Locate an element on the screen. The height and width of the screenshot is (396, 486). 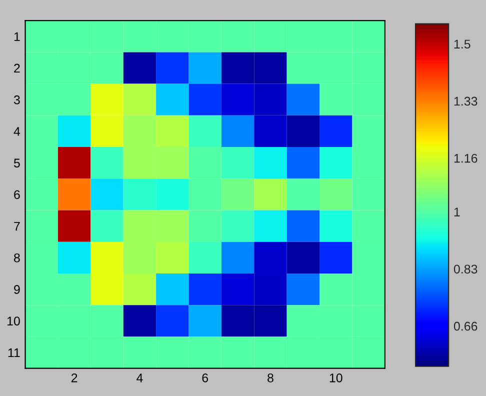
y-tick-label: 2 is located at coordinates (17, 68).